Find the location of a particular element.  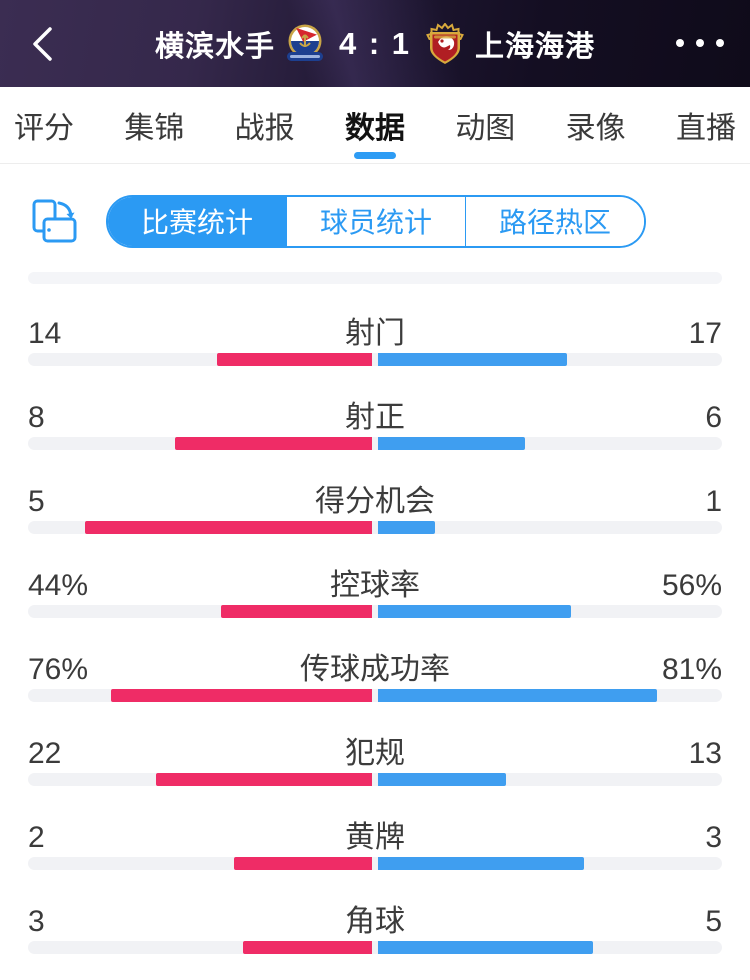

away-team-name: 上海海港 is located at coordinates (535, 46).